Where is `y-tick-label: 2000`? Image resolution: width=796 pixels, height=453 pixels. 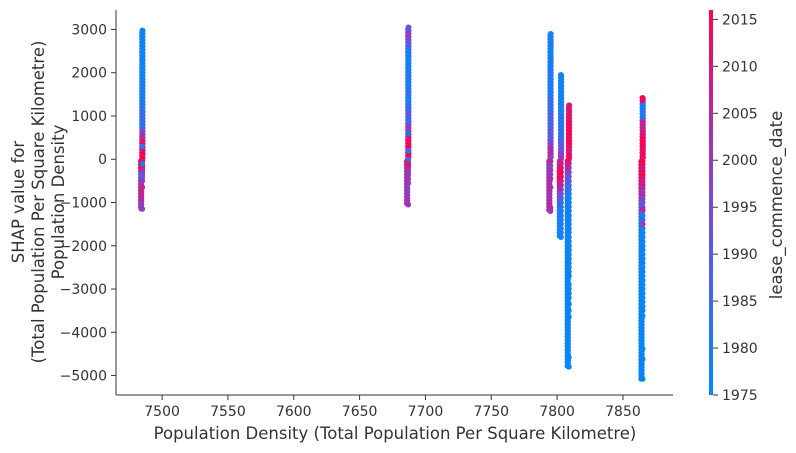 y-tick-label: 2000 is located at coordinates (89, 74).